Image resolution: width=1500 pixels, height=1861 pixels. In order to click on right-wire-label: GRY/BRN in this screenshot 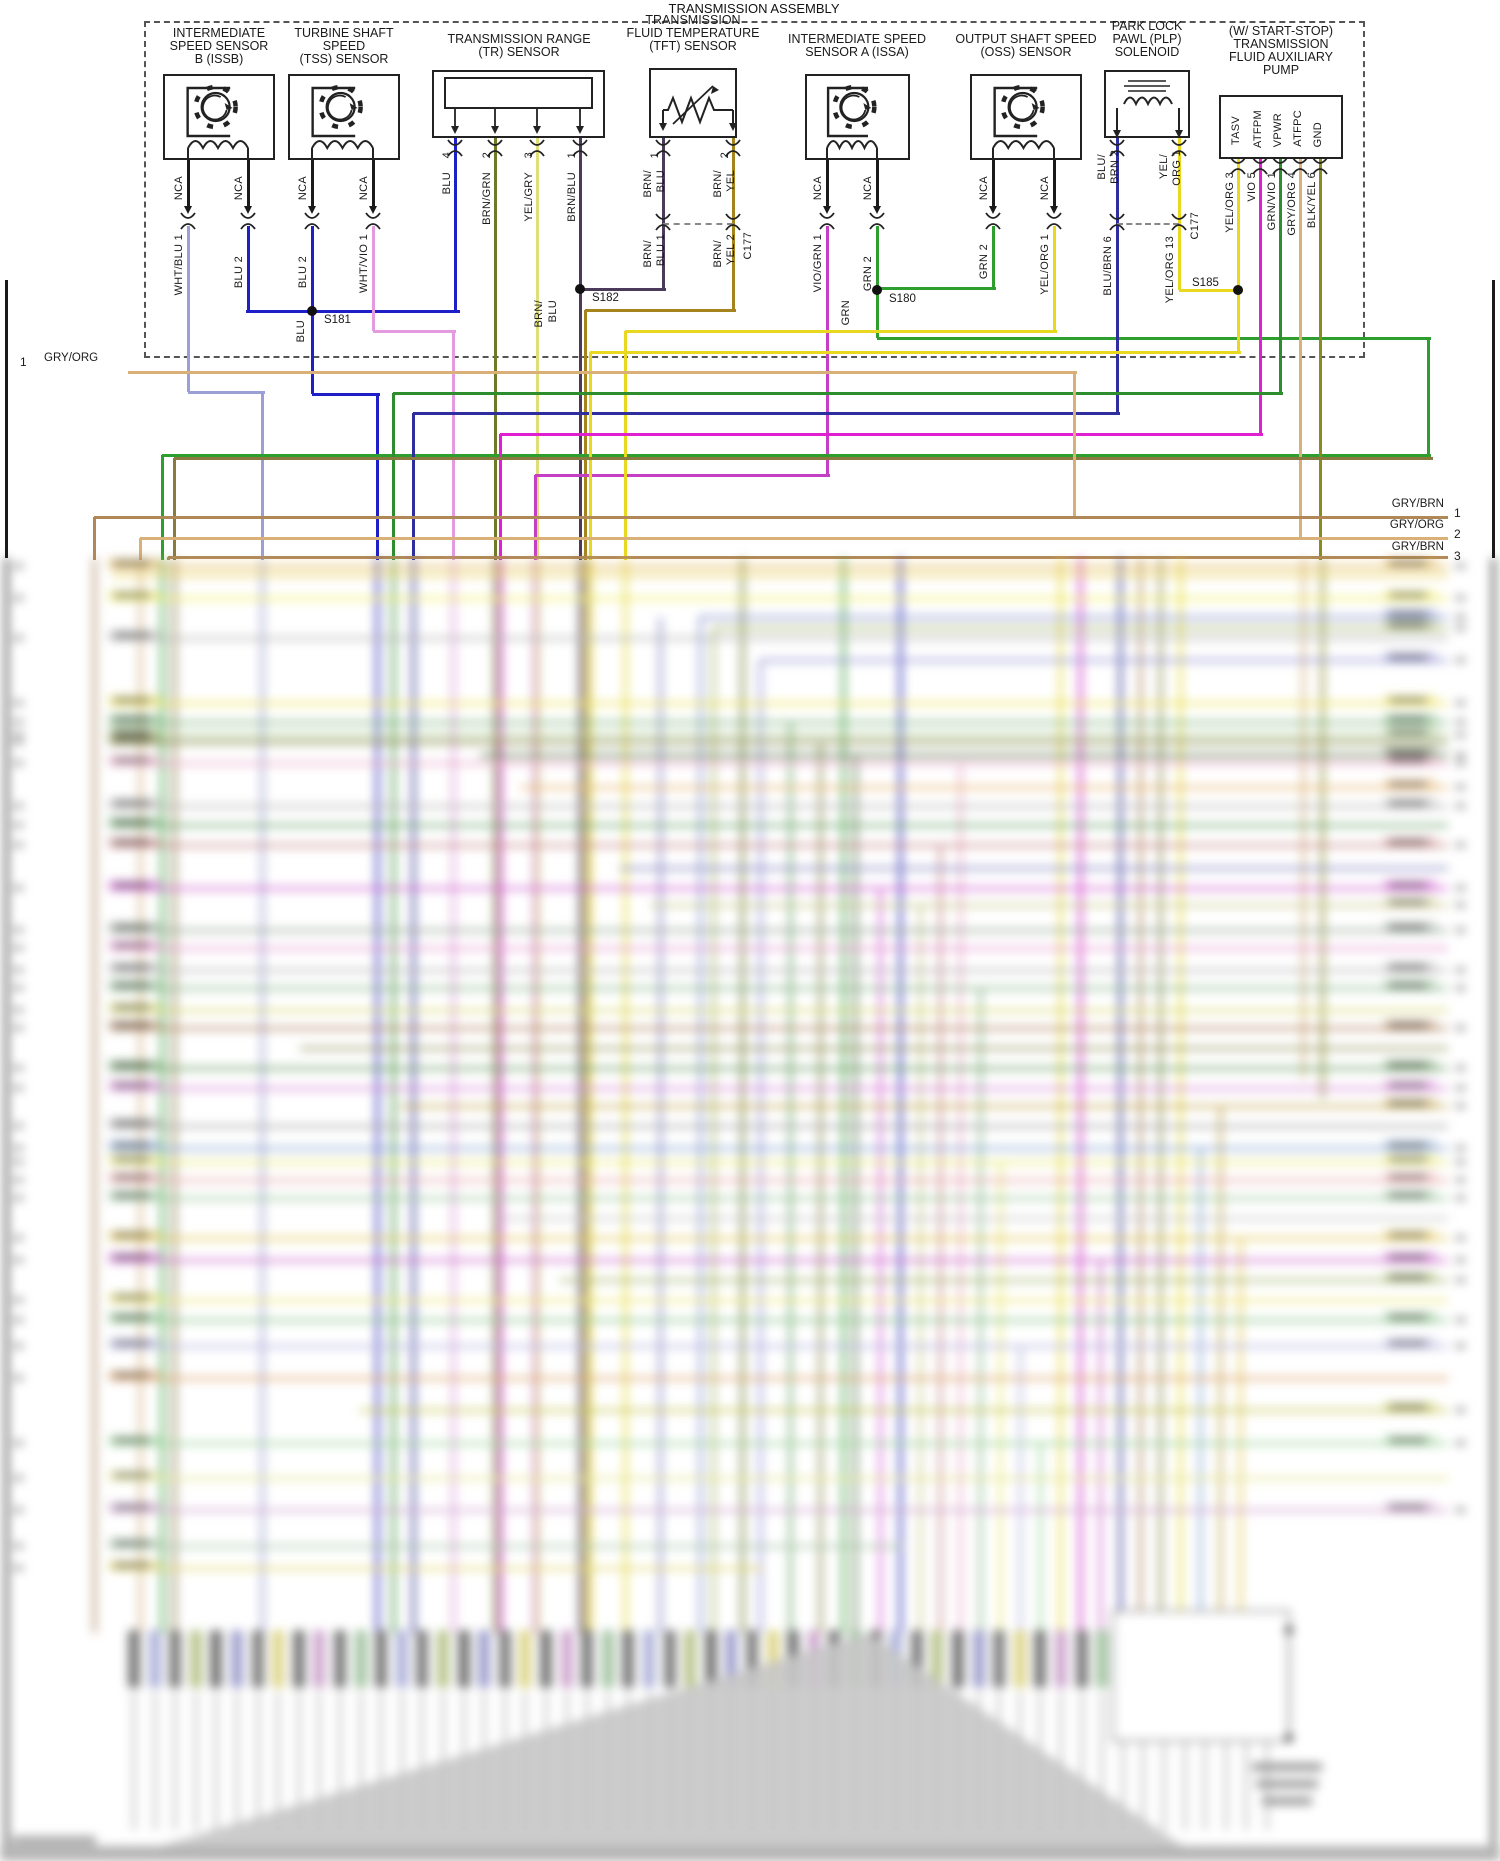, I will do `click(1417, 504)`.